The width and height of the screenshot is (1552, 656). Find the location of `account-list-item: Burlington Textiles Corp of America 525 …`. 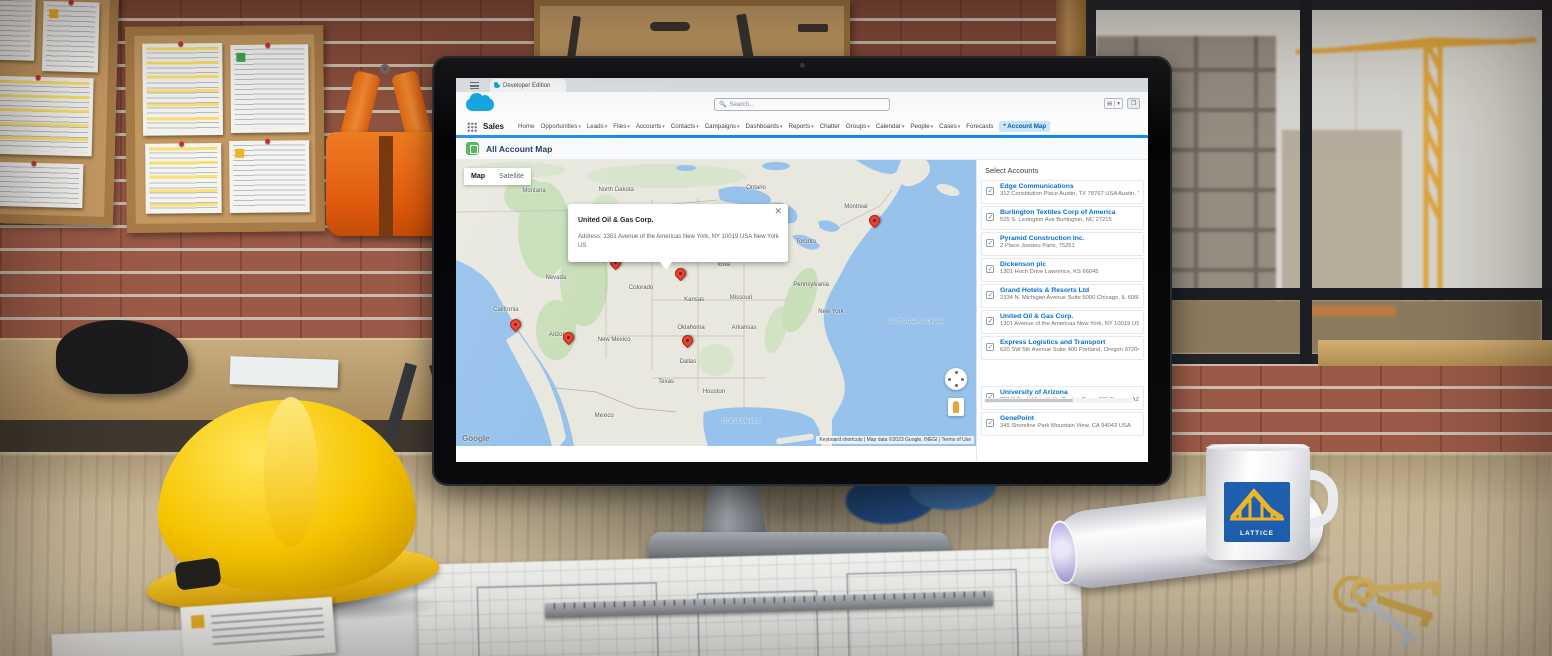

account-list-item: Burlington Textiles Corp of America 525 … is located at coordinates (1062, 218).